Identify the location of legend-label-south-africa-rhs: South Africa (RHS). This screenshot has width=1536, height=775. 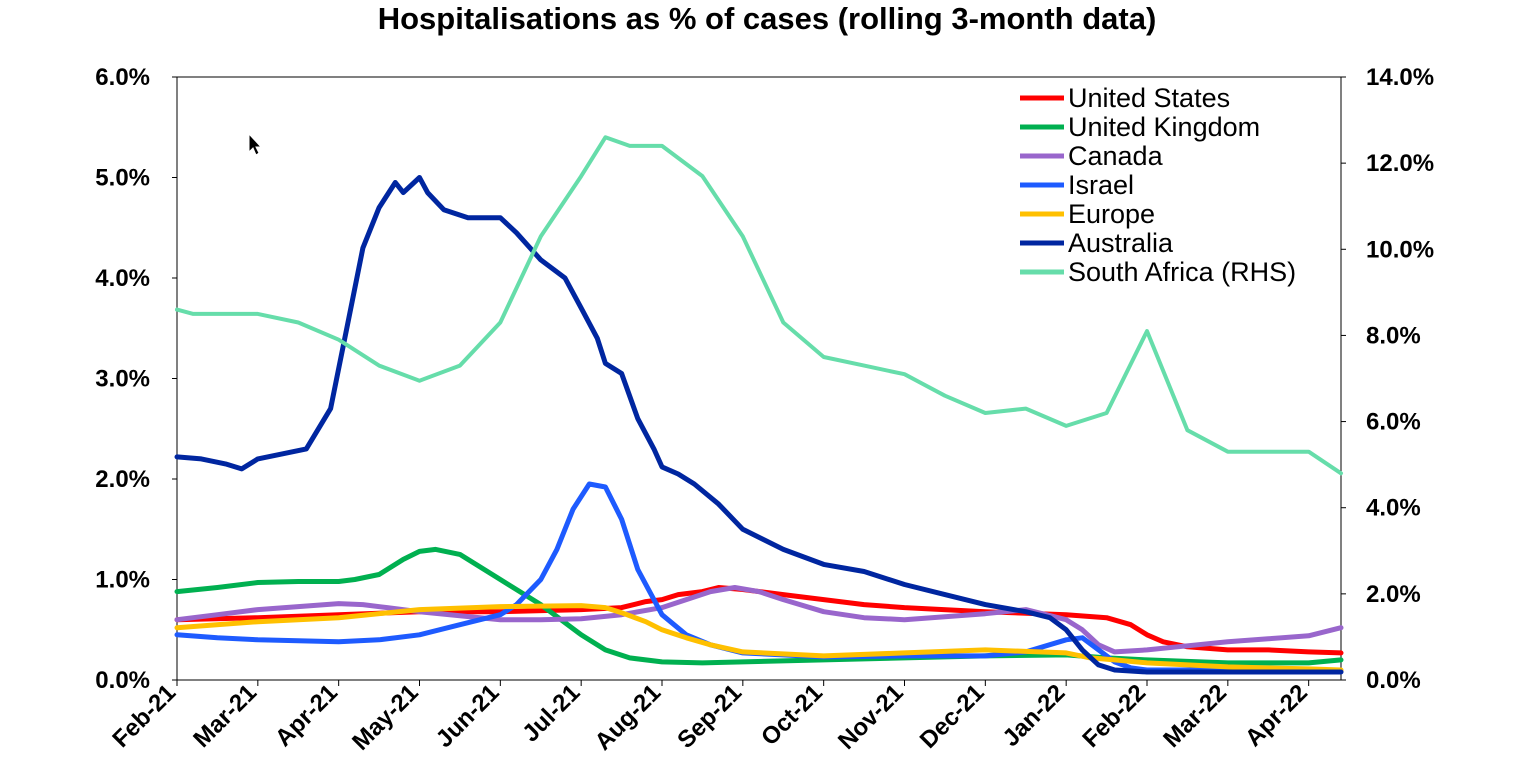
(1182, 272).